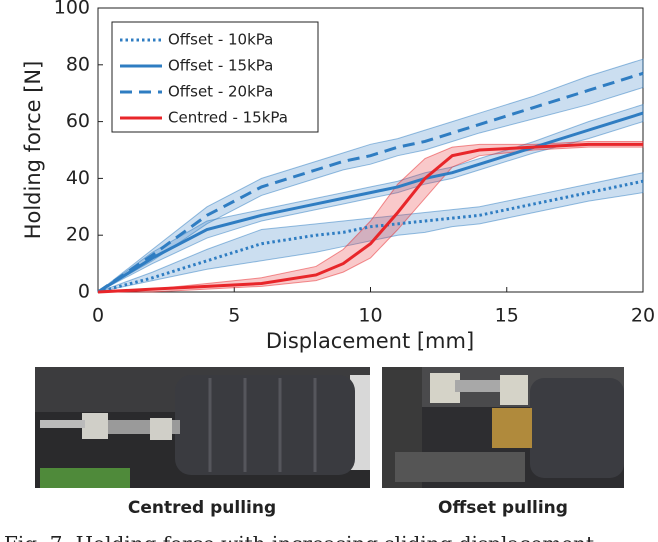 The width and height of the screenshot is (658, 542). Describe the element at coordinates (78, 178) in the screenshot. I see `y-tick-label: 40` at that location.